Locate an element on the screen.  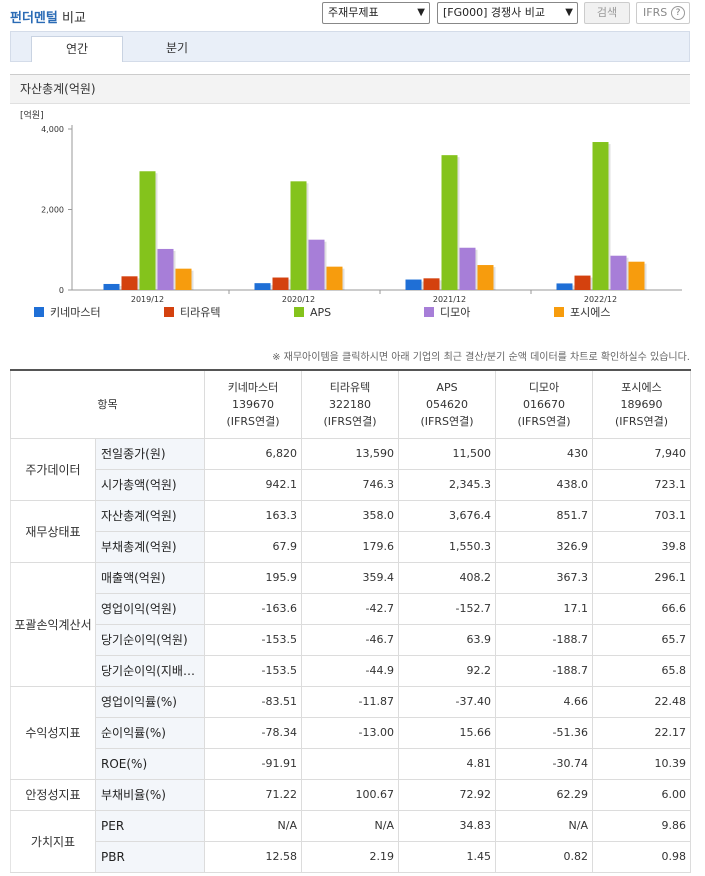
value-cell: N/A is located at coordinates (253, 825).